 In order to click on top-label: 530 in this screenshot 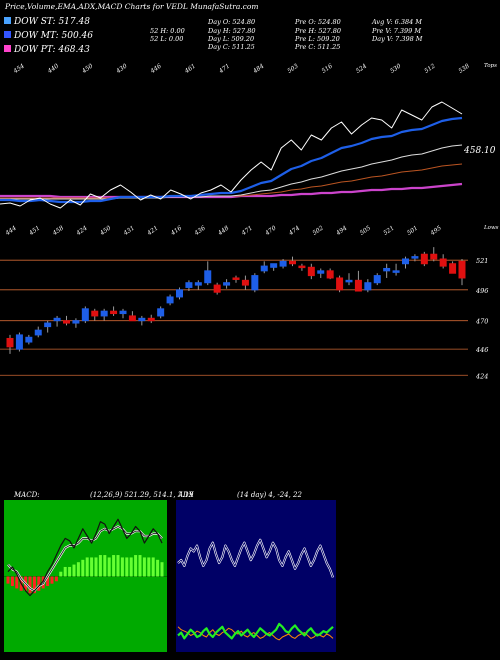, I will do `click(396, 69)`.